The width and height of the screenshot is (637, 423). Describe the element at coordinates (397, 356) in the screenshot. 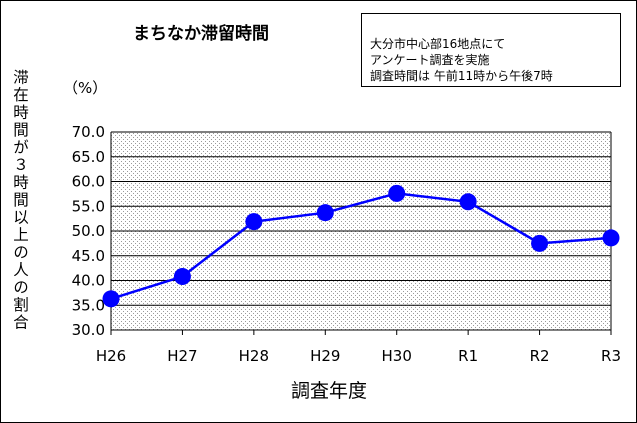

I see `x-tick-label: H30` at that location.